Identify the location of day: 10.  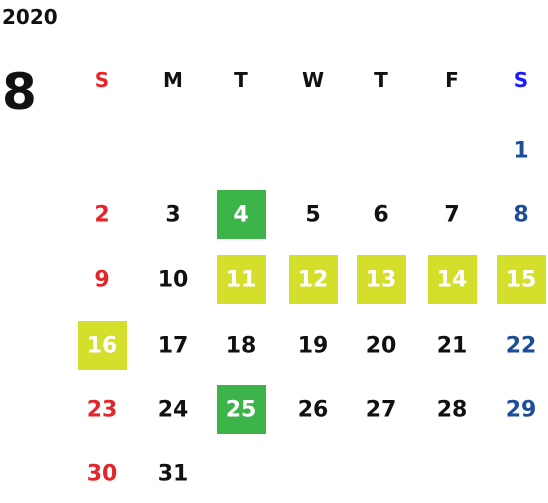
(173, 280).